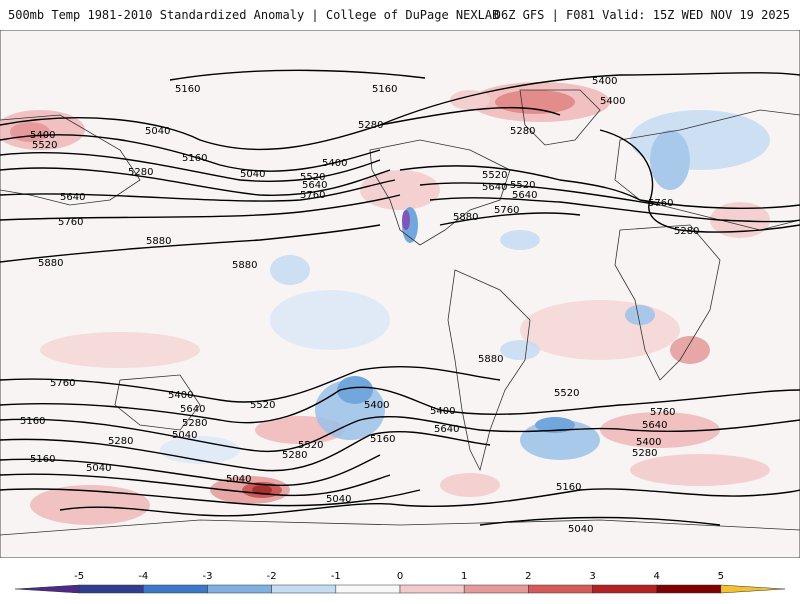 Image resolution: width=800 pixels, height=604 pixels. I want to click on colorbar-svg: -5 -4 -3 -2 -1 0 1 2 3 4 5, so click(400, 582).